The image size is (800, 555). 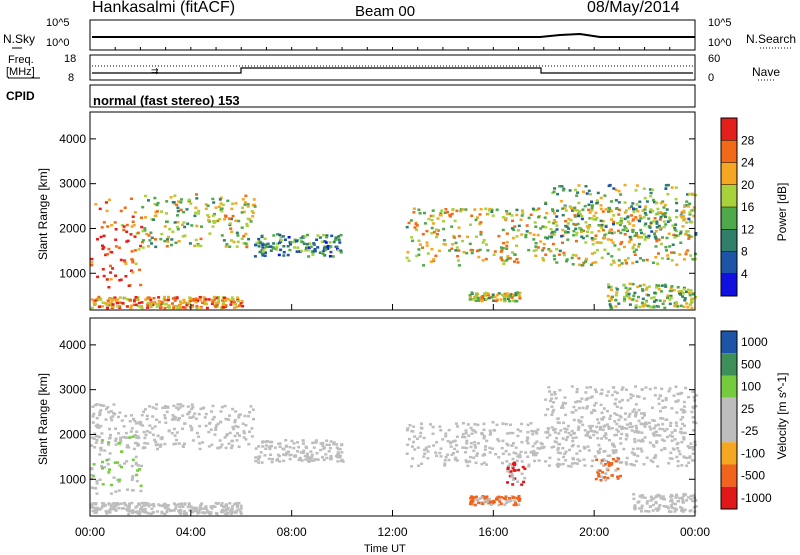 I want to click on y-tick-label: 2000, so click(x=72, y=434).